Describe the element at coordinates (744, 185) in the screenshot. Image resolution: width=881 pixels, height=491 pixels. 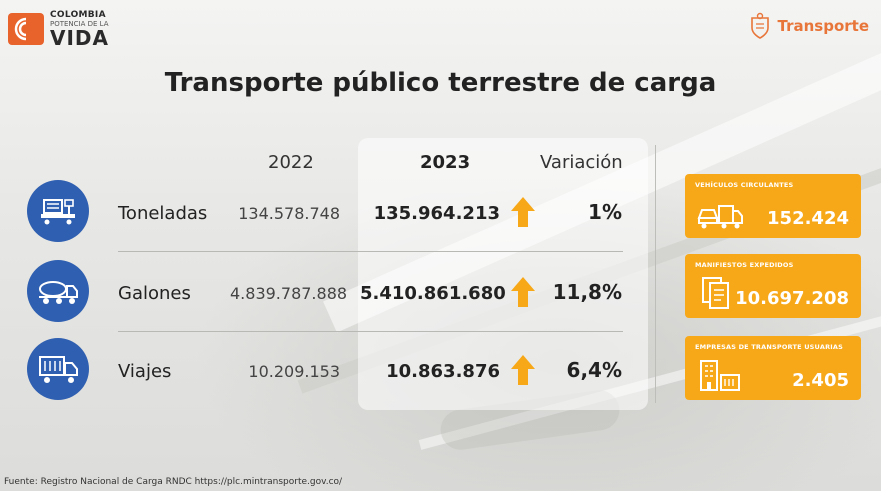
I see `card-caption: VEHÍCULOS CIRCULANTES` at that location.